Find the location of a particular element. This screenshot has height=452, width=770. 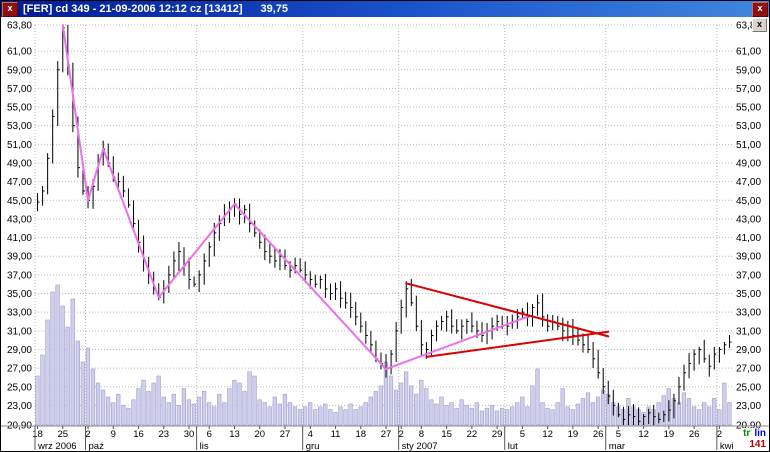

svg-text: lis is located at coordinates (204, 446).